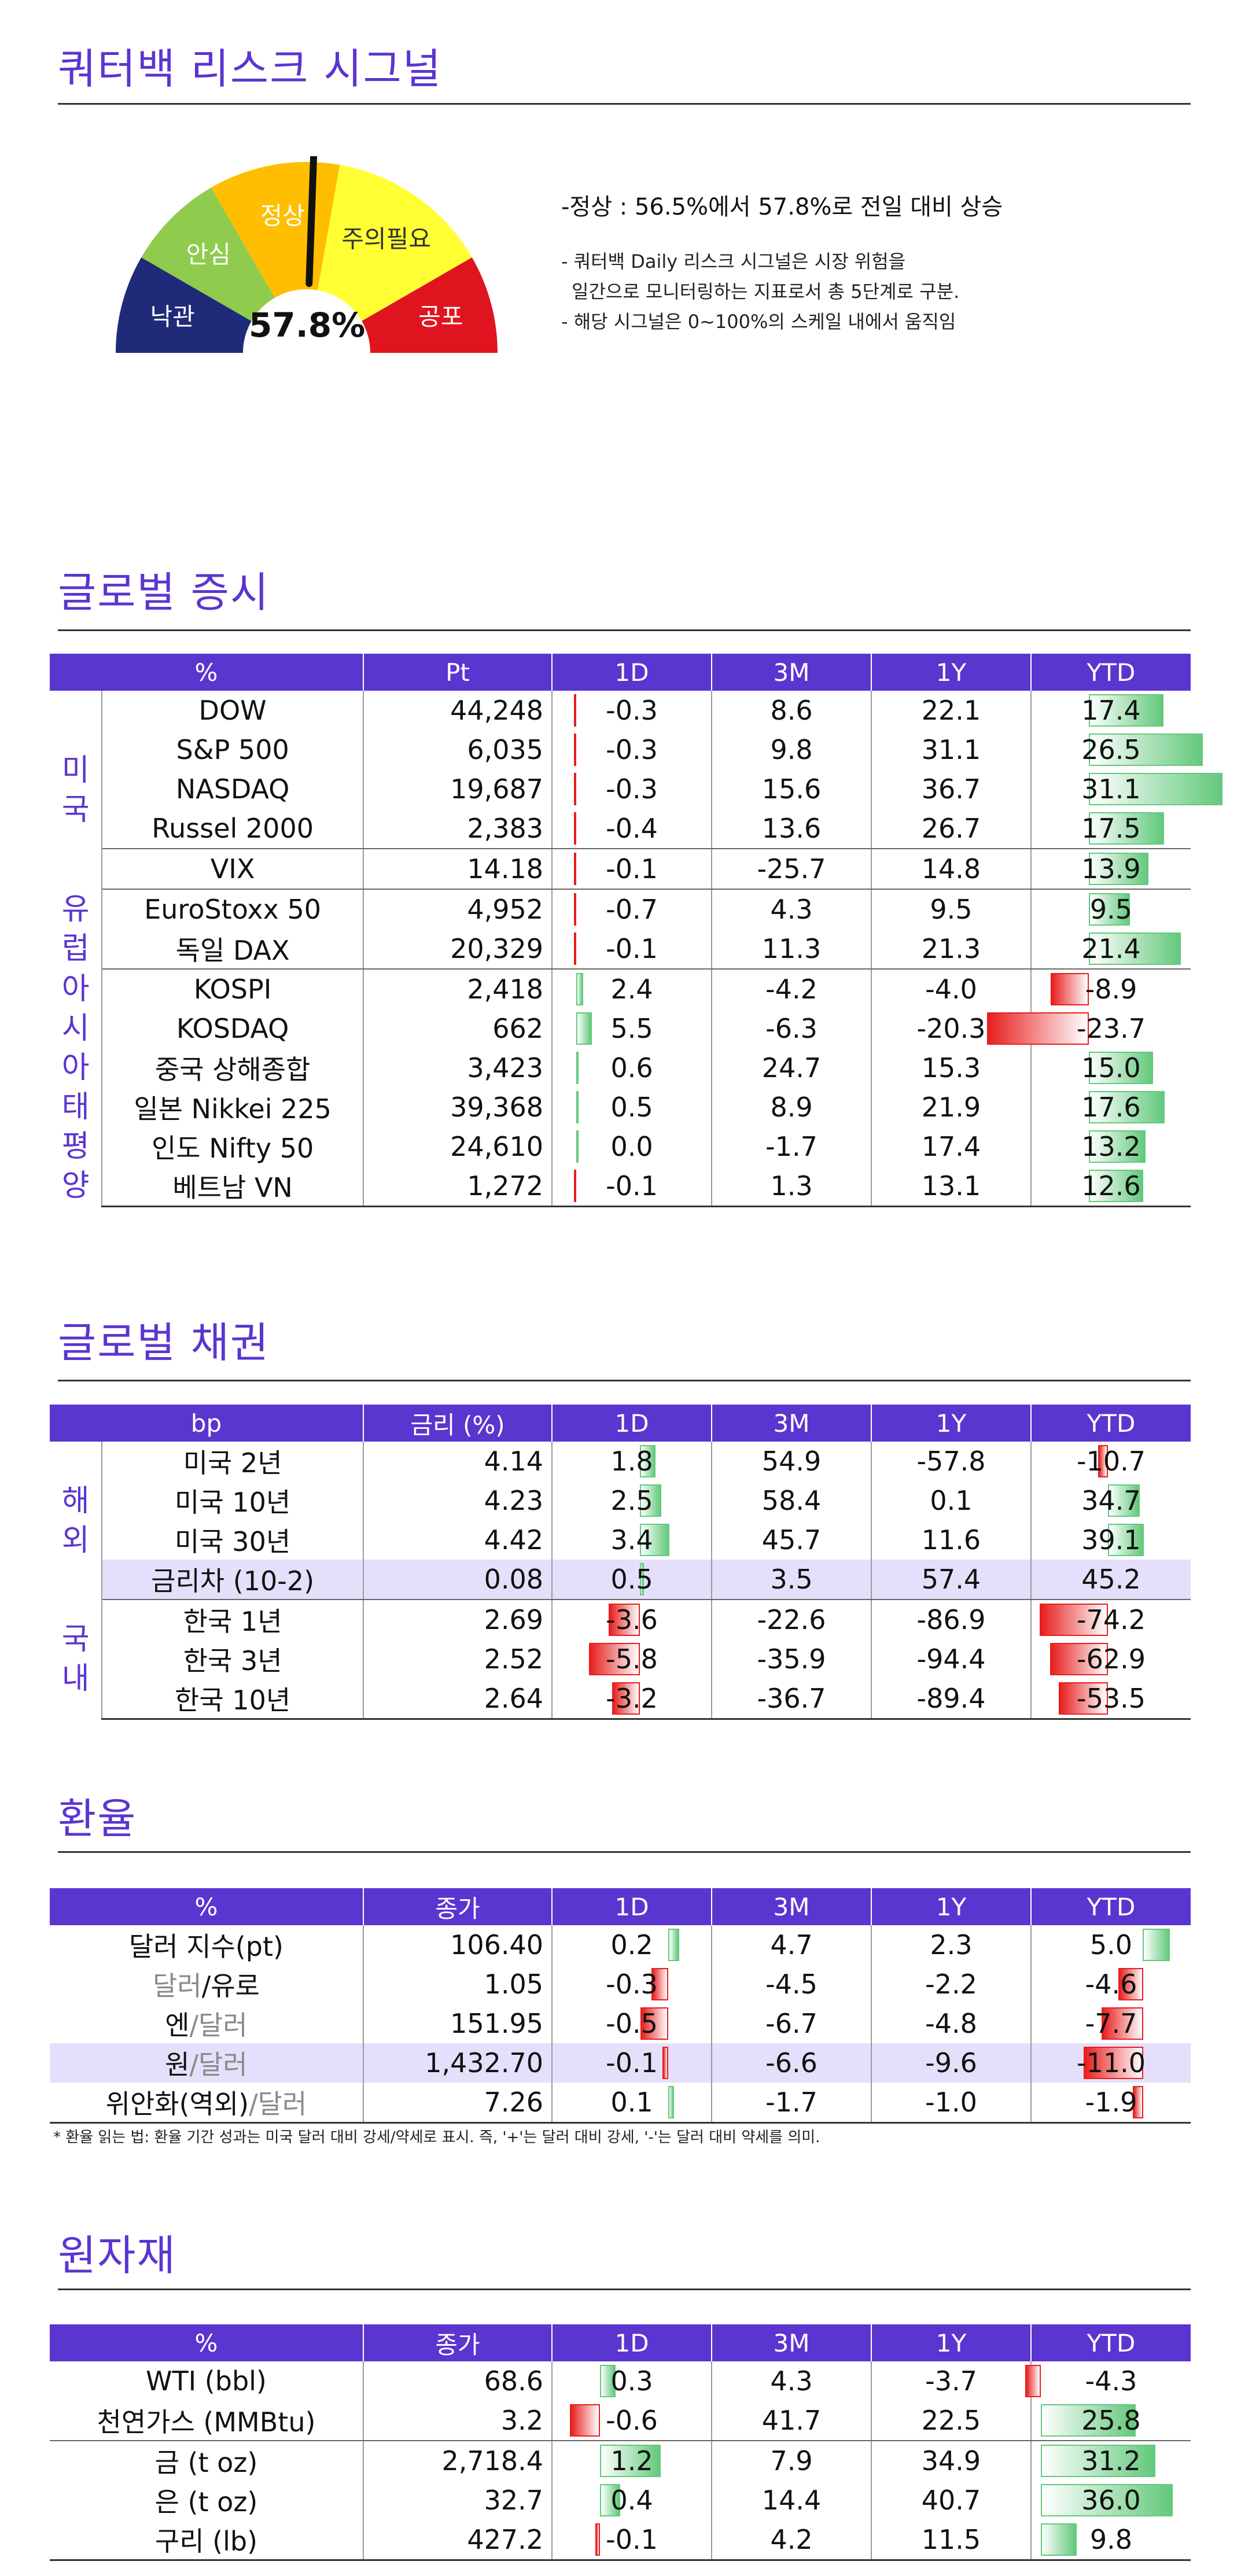 This screenshot has width=1241, height=2576. What do you see at coordinates (1111, 828) in the screenshot?
I see `value-text: 17.5` at bounding box center [1111, 828].